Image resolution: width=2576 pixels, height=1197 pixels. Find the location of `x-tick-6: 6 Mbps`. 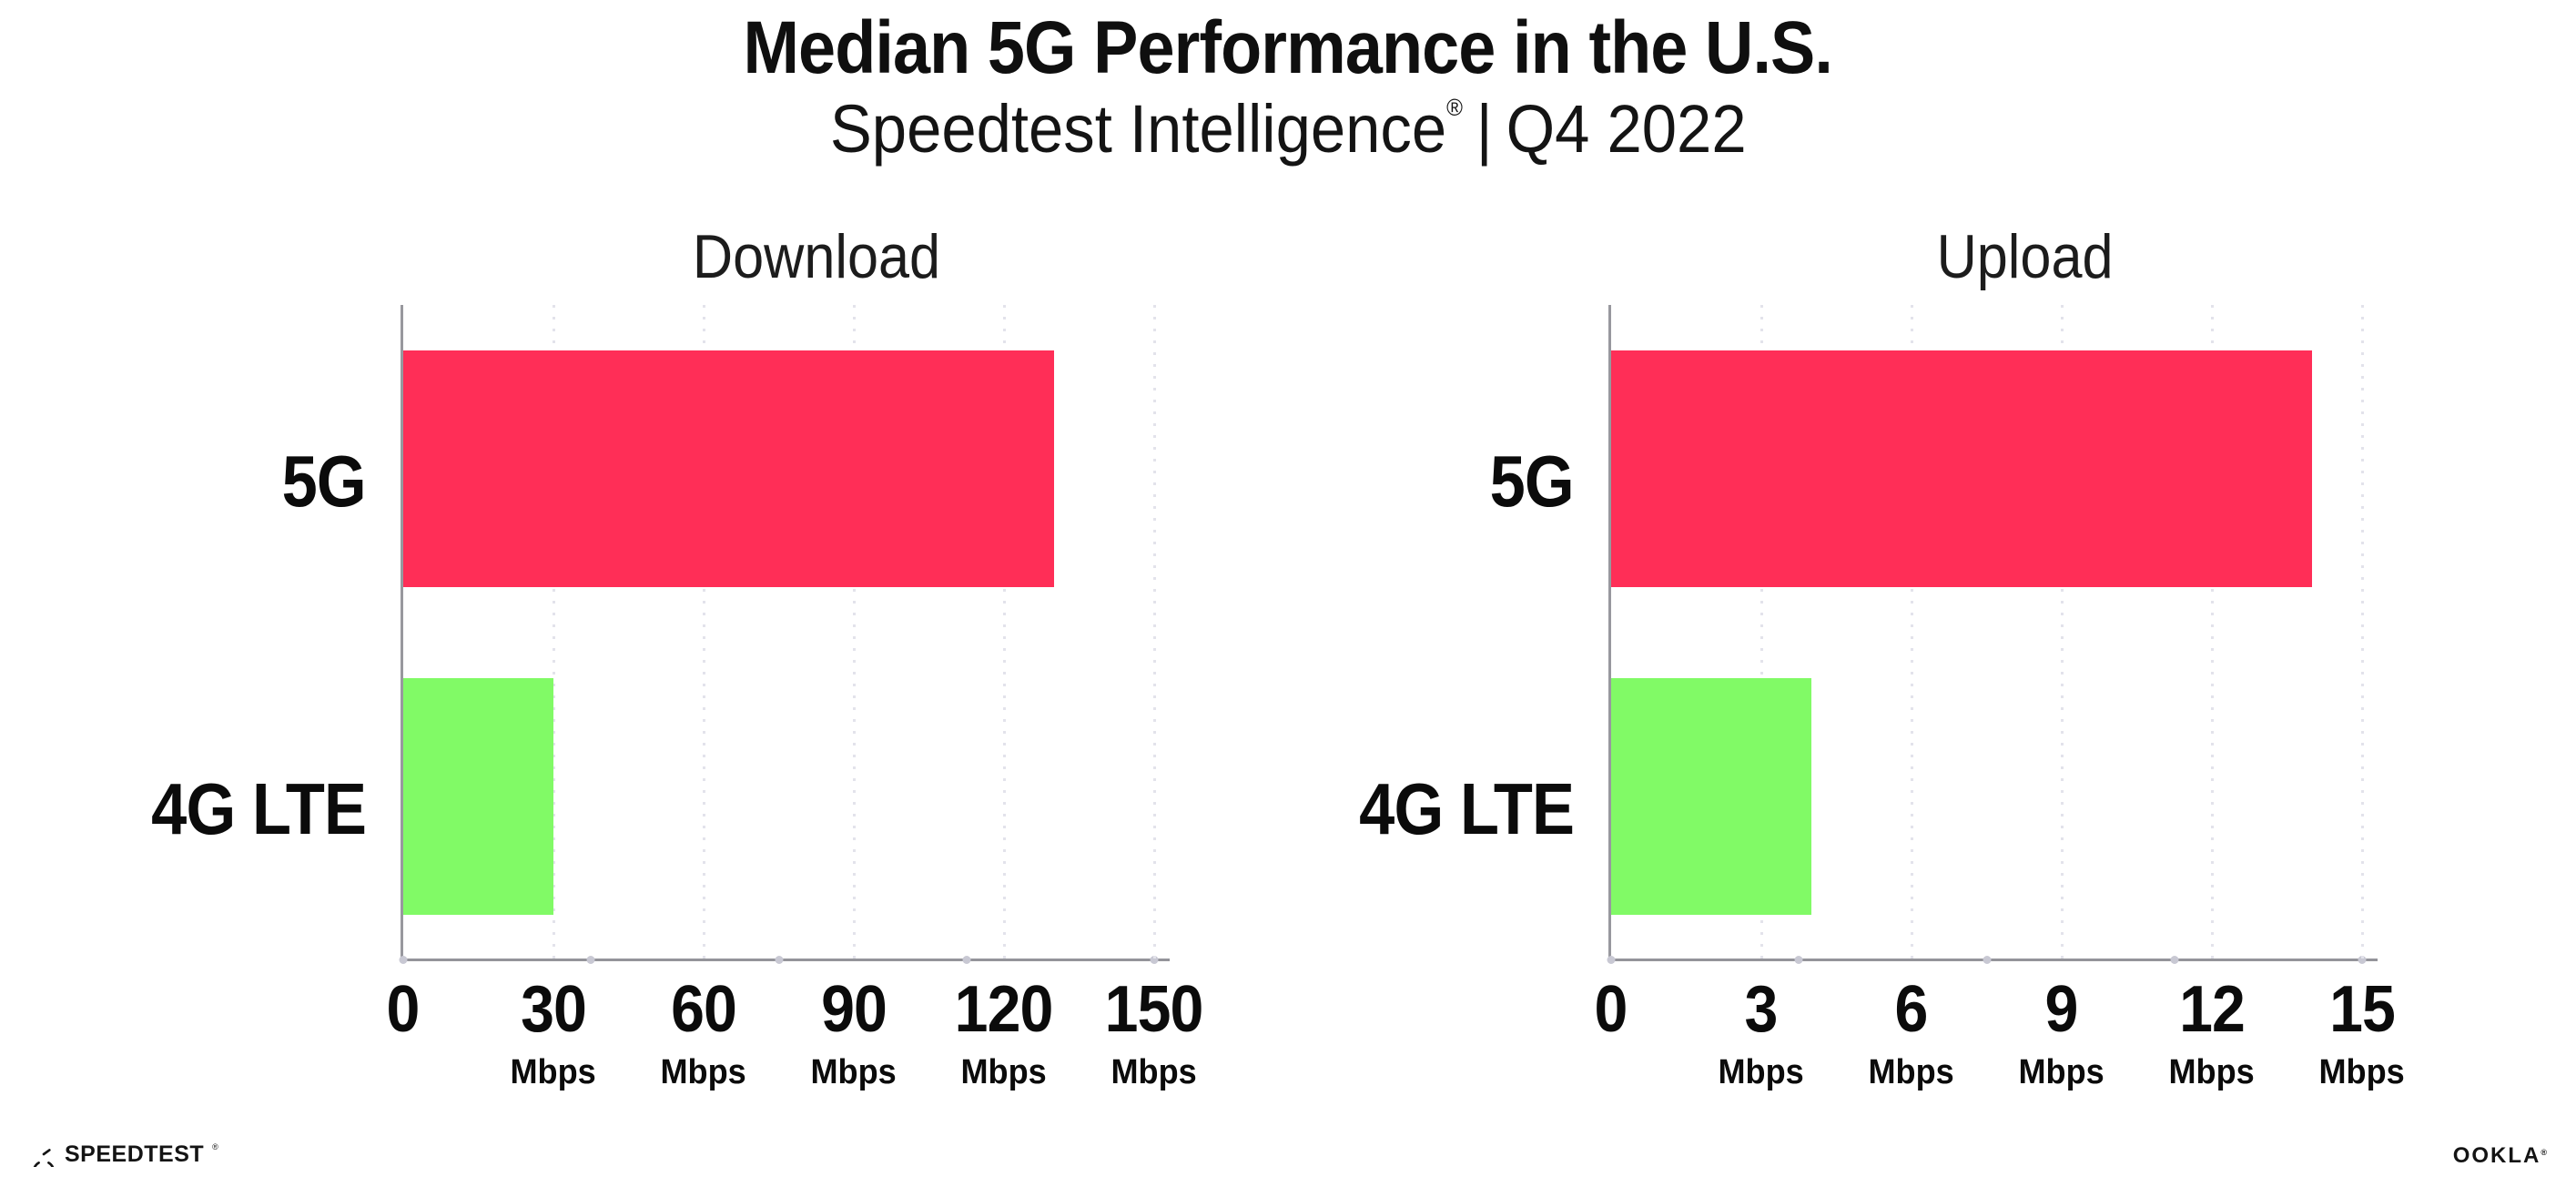

x-tick-6: 6 Mbps is located at coordinates (1911, 1033).